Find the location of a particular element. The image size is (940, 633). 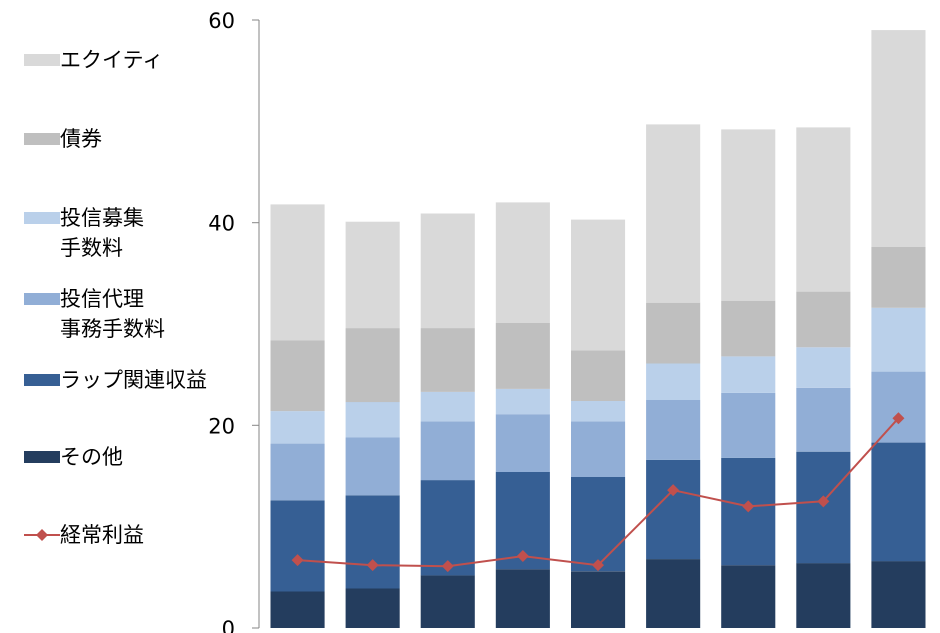

bar-segment-s2-c8 is located at coordinates (898, 407).